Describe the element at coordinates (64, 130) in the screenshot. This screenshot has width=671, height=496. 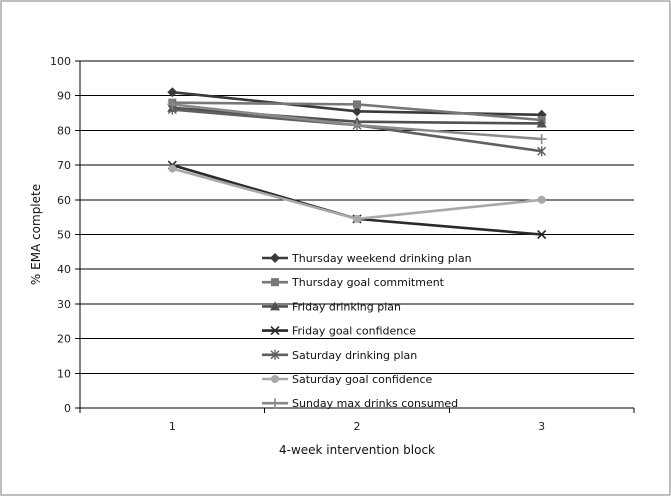
I see `y-tick-label: 80` at that location.